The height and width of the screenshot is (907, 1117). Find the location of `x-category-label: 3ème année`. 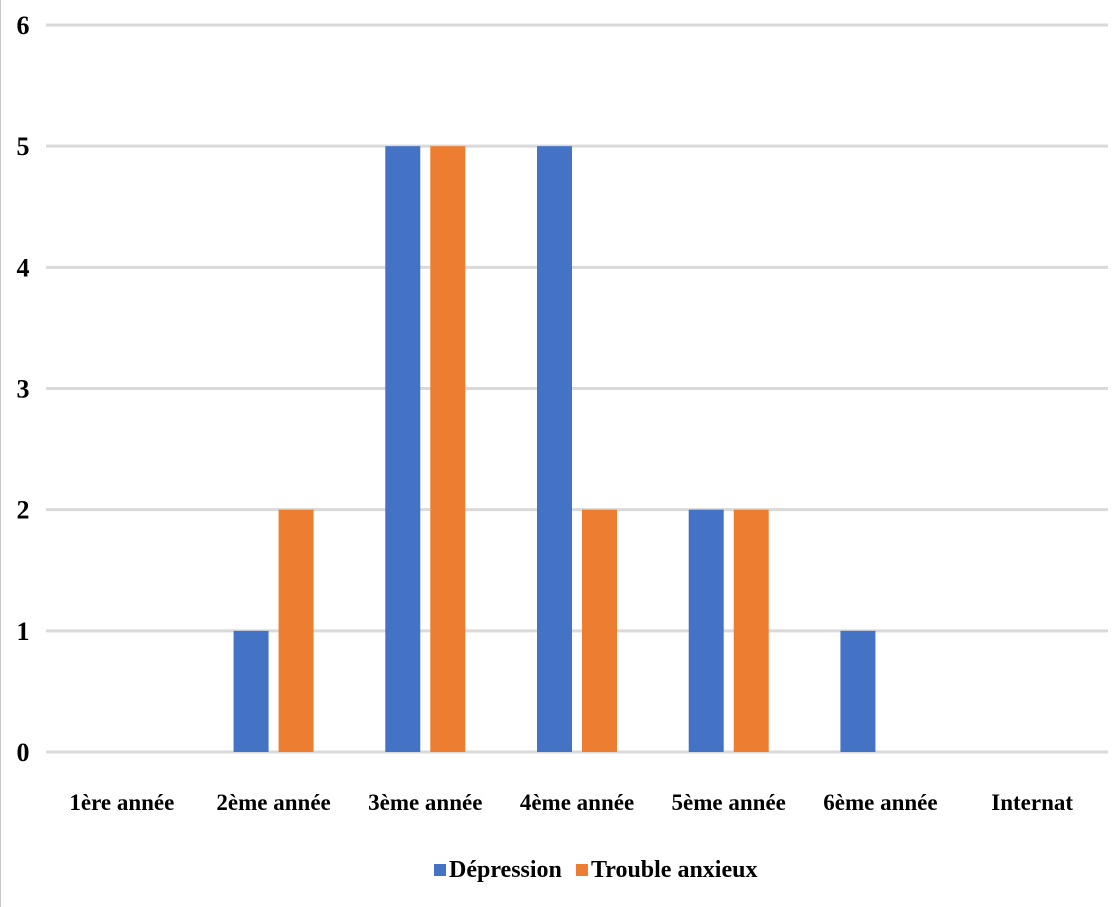

x-category-label: 3ème année is located at coordinates (425, 802).